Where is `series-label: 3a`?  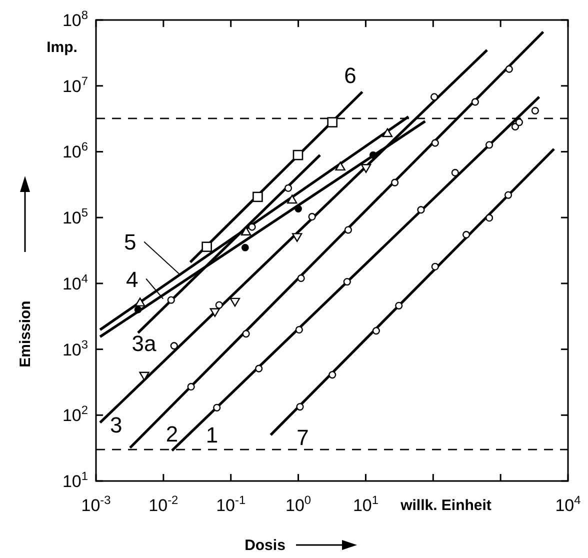 series-label: 3a is located at coordinates (145, 343).